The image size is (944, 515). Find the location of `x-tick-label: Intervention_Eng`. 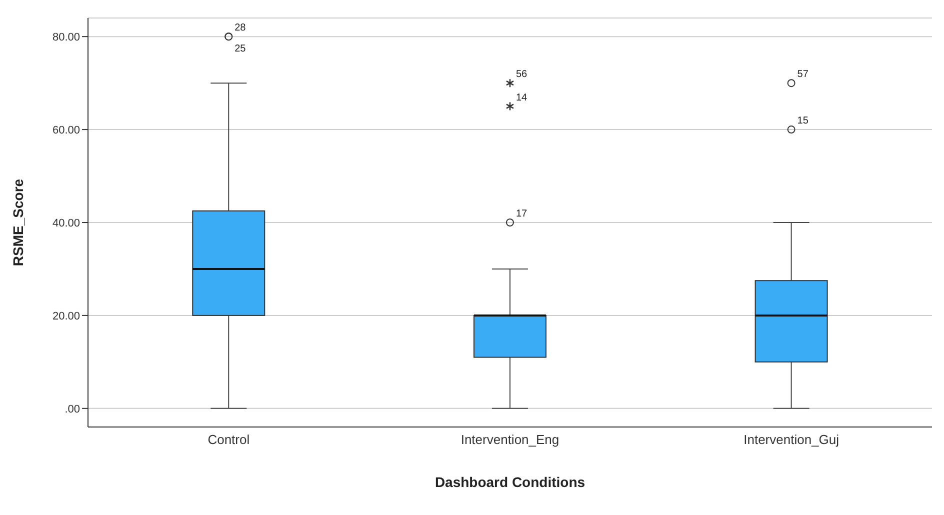

x-tick-label: Intervention_Eng is located at coordinates (510, 440).